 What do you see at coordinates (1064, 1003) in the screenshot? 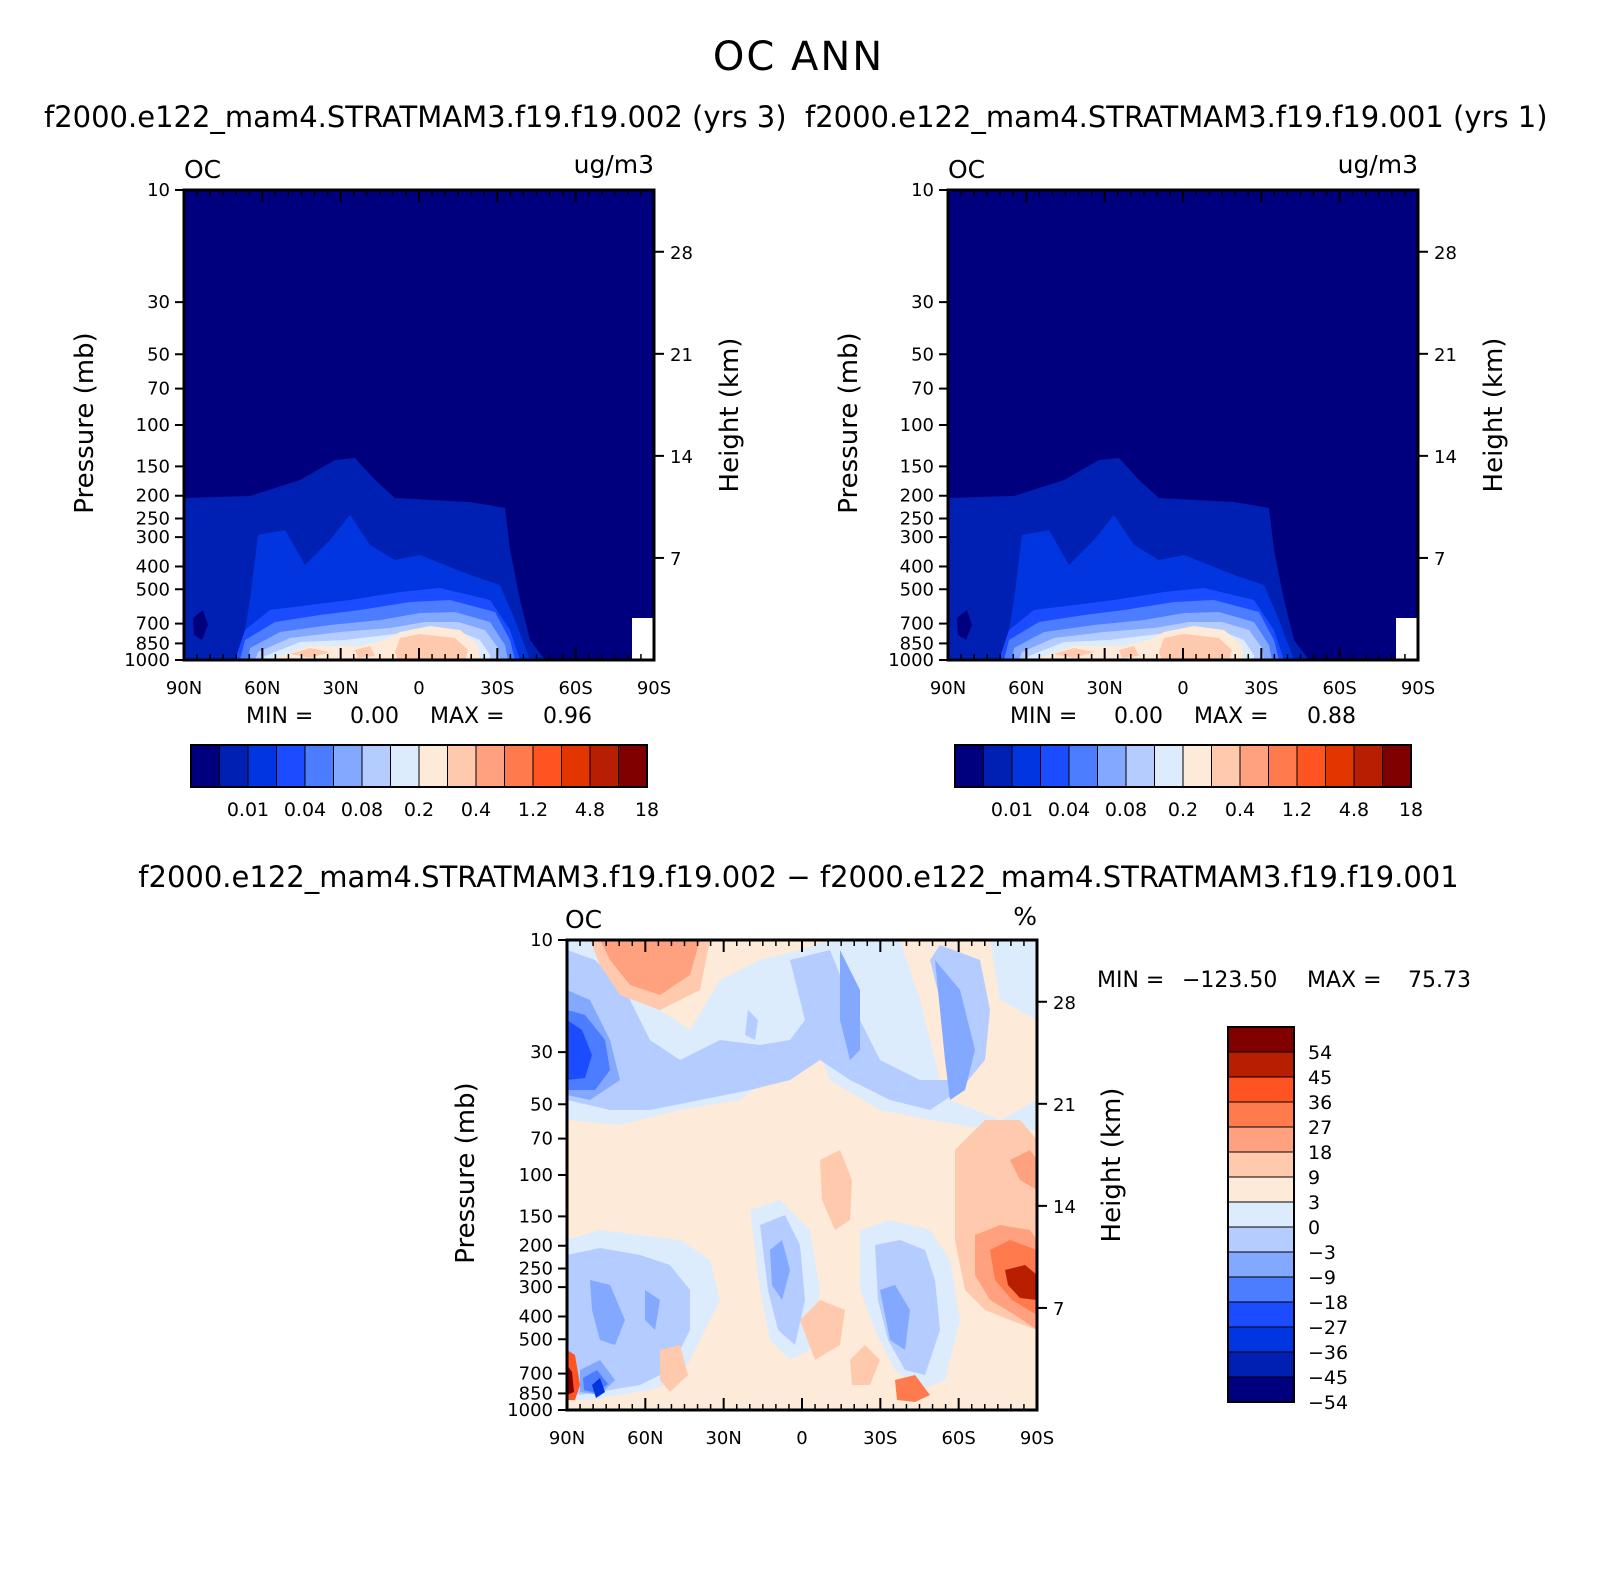
I see `y2-tick-label: 28` at bounding box center [1064, 1003].